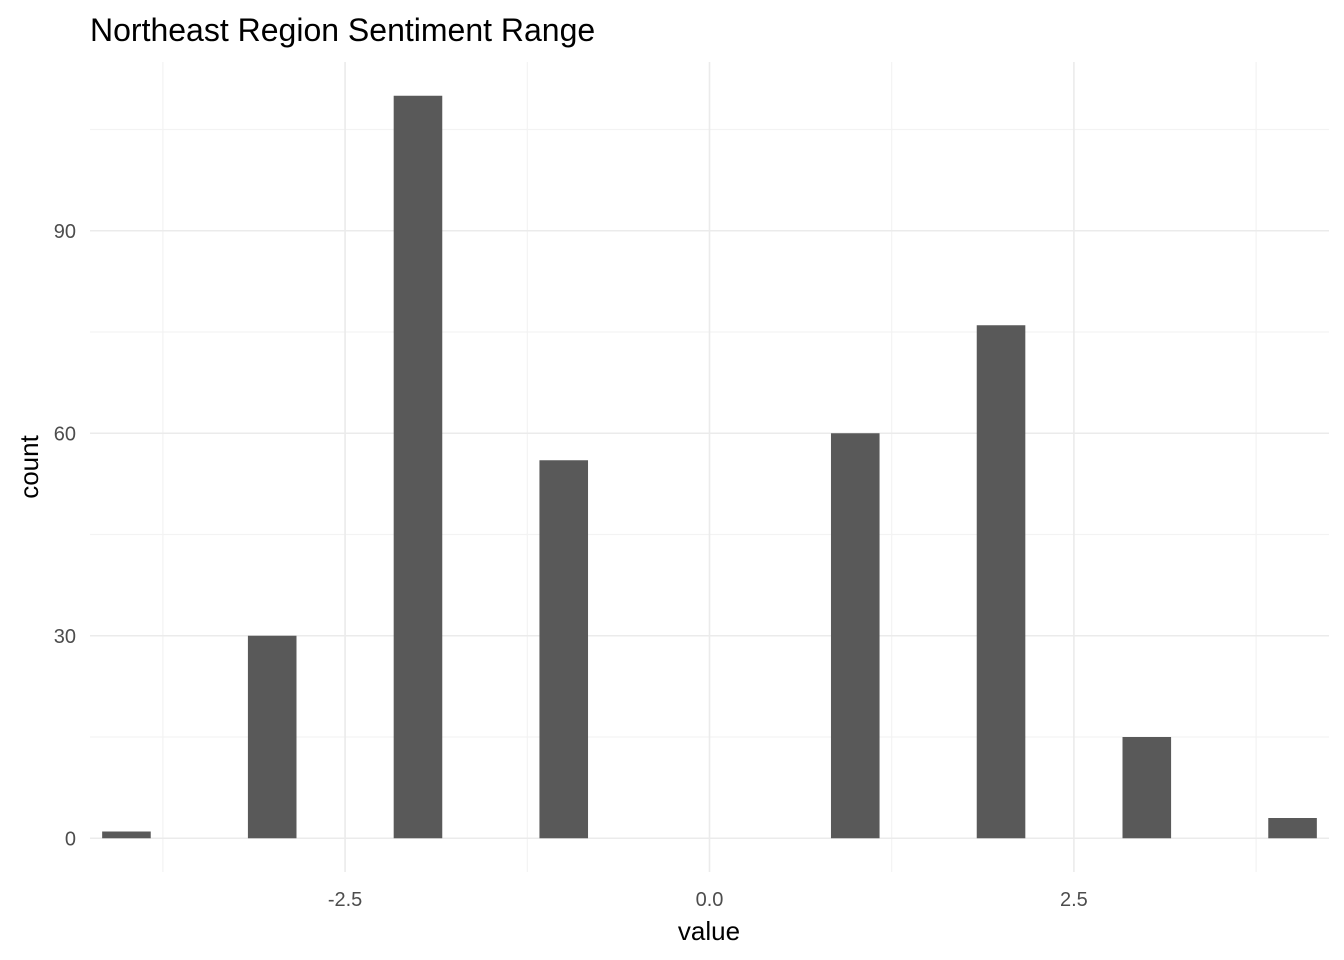 The width and height of the screenshot is (1344, 960). I want to click on y-tick-label: 60, so click(65, 434).